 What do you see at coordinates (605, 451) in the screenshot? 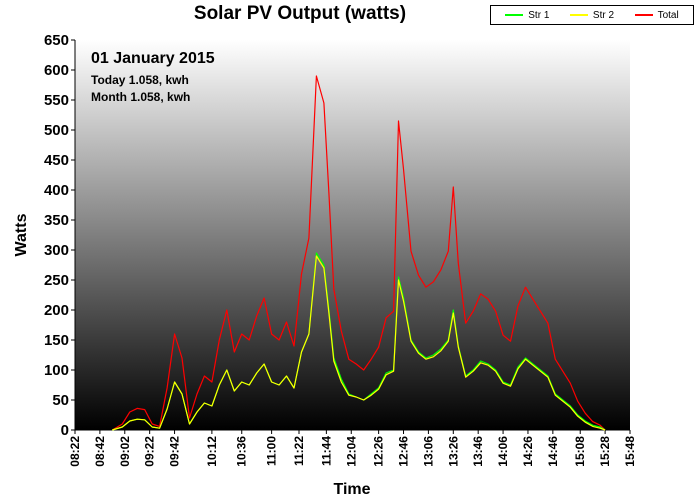
I see `x-tick-label: 15:28` at bounding box center [605, 451].